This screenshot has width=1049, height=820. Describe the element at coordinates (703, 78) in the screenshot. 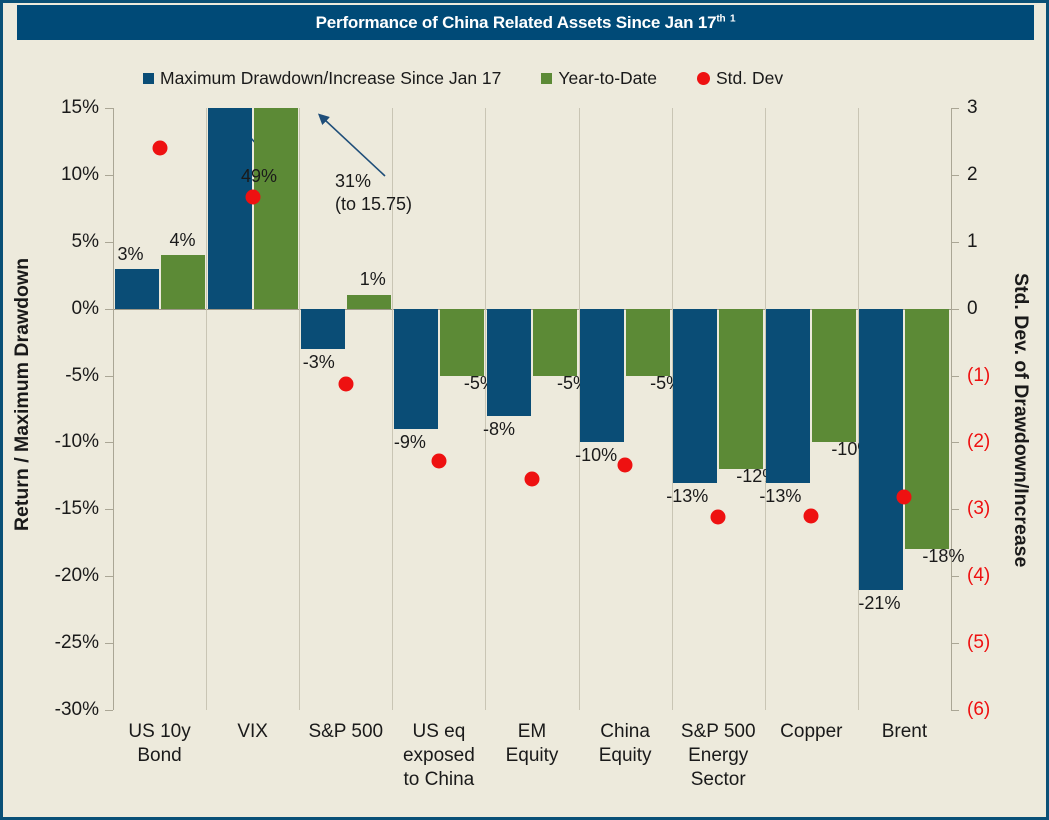

I see `legend-circle-icon` at that location.